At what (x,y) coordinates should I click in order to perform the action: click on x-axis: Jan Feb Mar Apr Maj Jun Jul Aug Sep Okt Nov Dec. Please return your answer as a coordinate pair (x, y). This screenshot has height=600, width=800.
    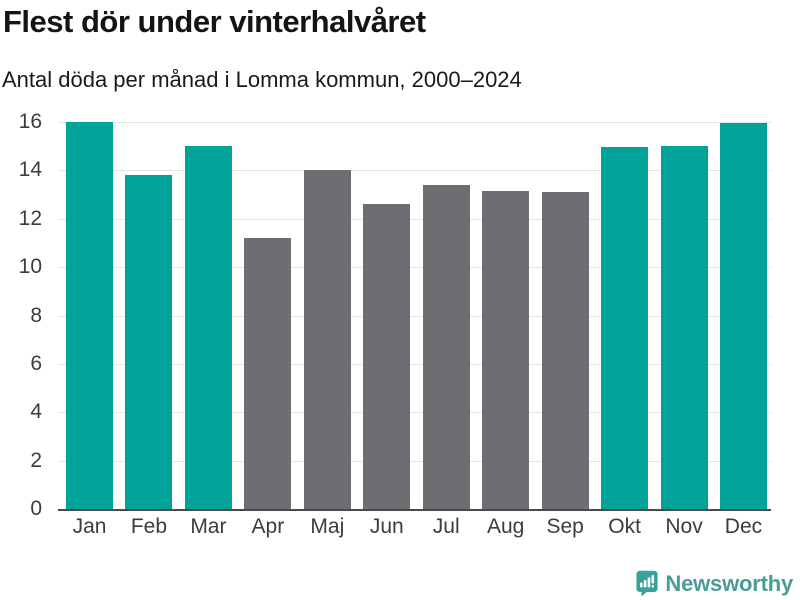
    Looking at the image, I should click on (414, 527).